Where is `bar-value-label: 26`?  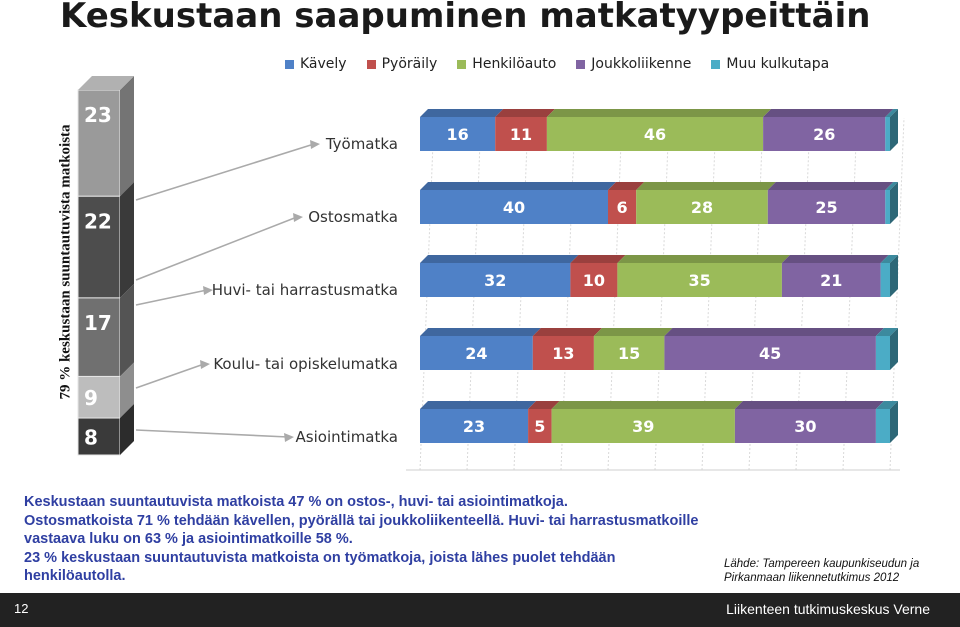
bar-value-label: 26 is located at coordinates (824, 134).